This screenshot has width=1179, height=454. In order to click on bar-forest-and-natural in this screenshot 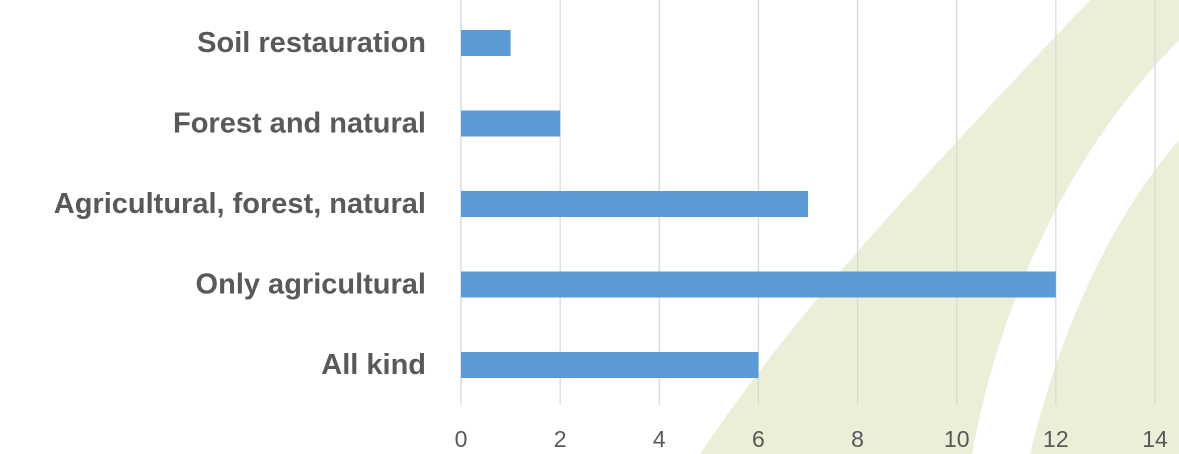, I will do `click(511, 123)`.